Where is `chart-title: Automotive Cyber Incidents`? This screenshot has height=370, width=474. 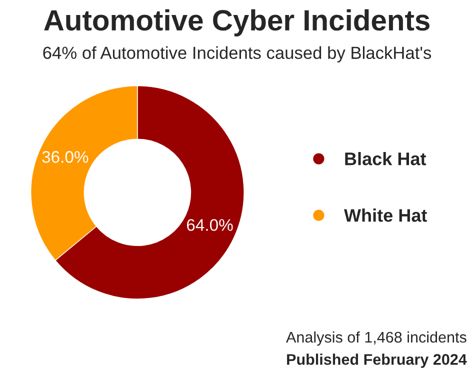
chart-title: Automotive Cyber Incidents is located at coordinates (237, 22).